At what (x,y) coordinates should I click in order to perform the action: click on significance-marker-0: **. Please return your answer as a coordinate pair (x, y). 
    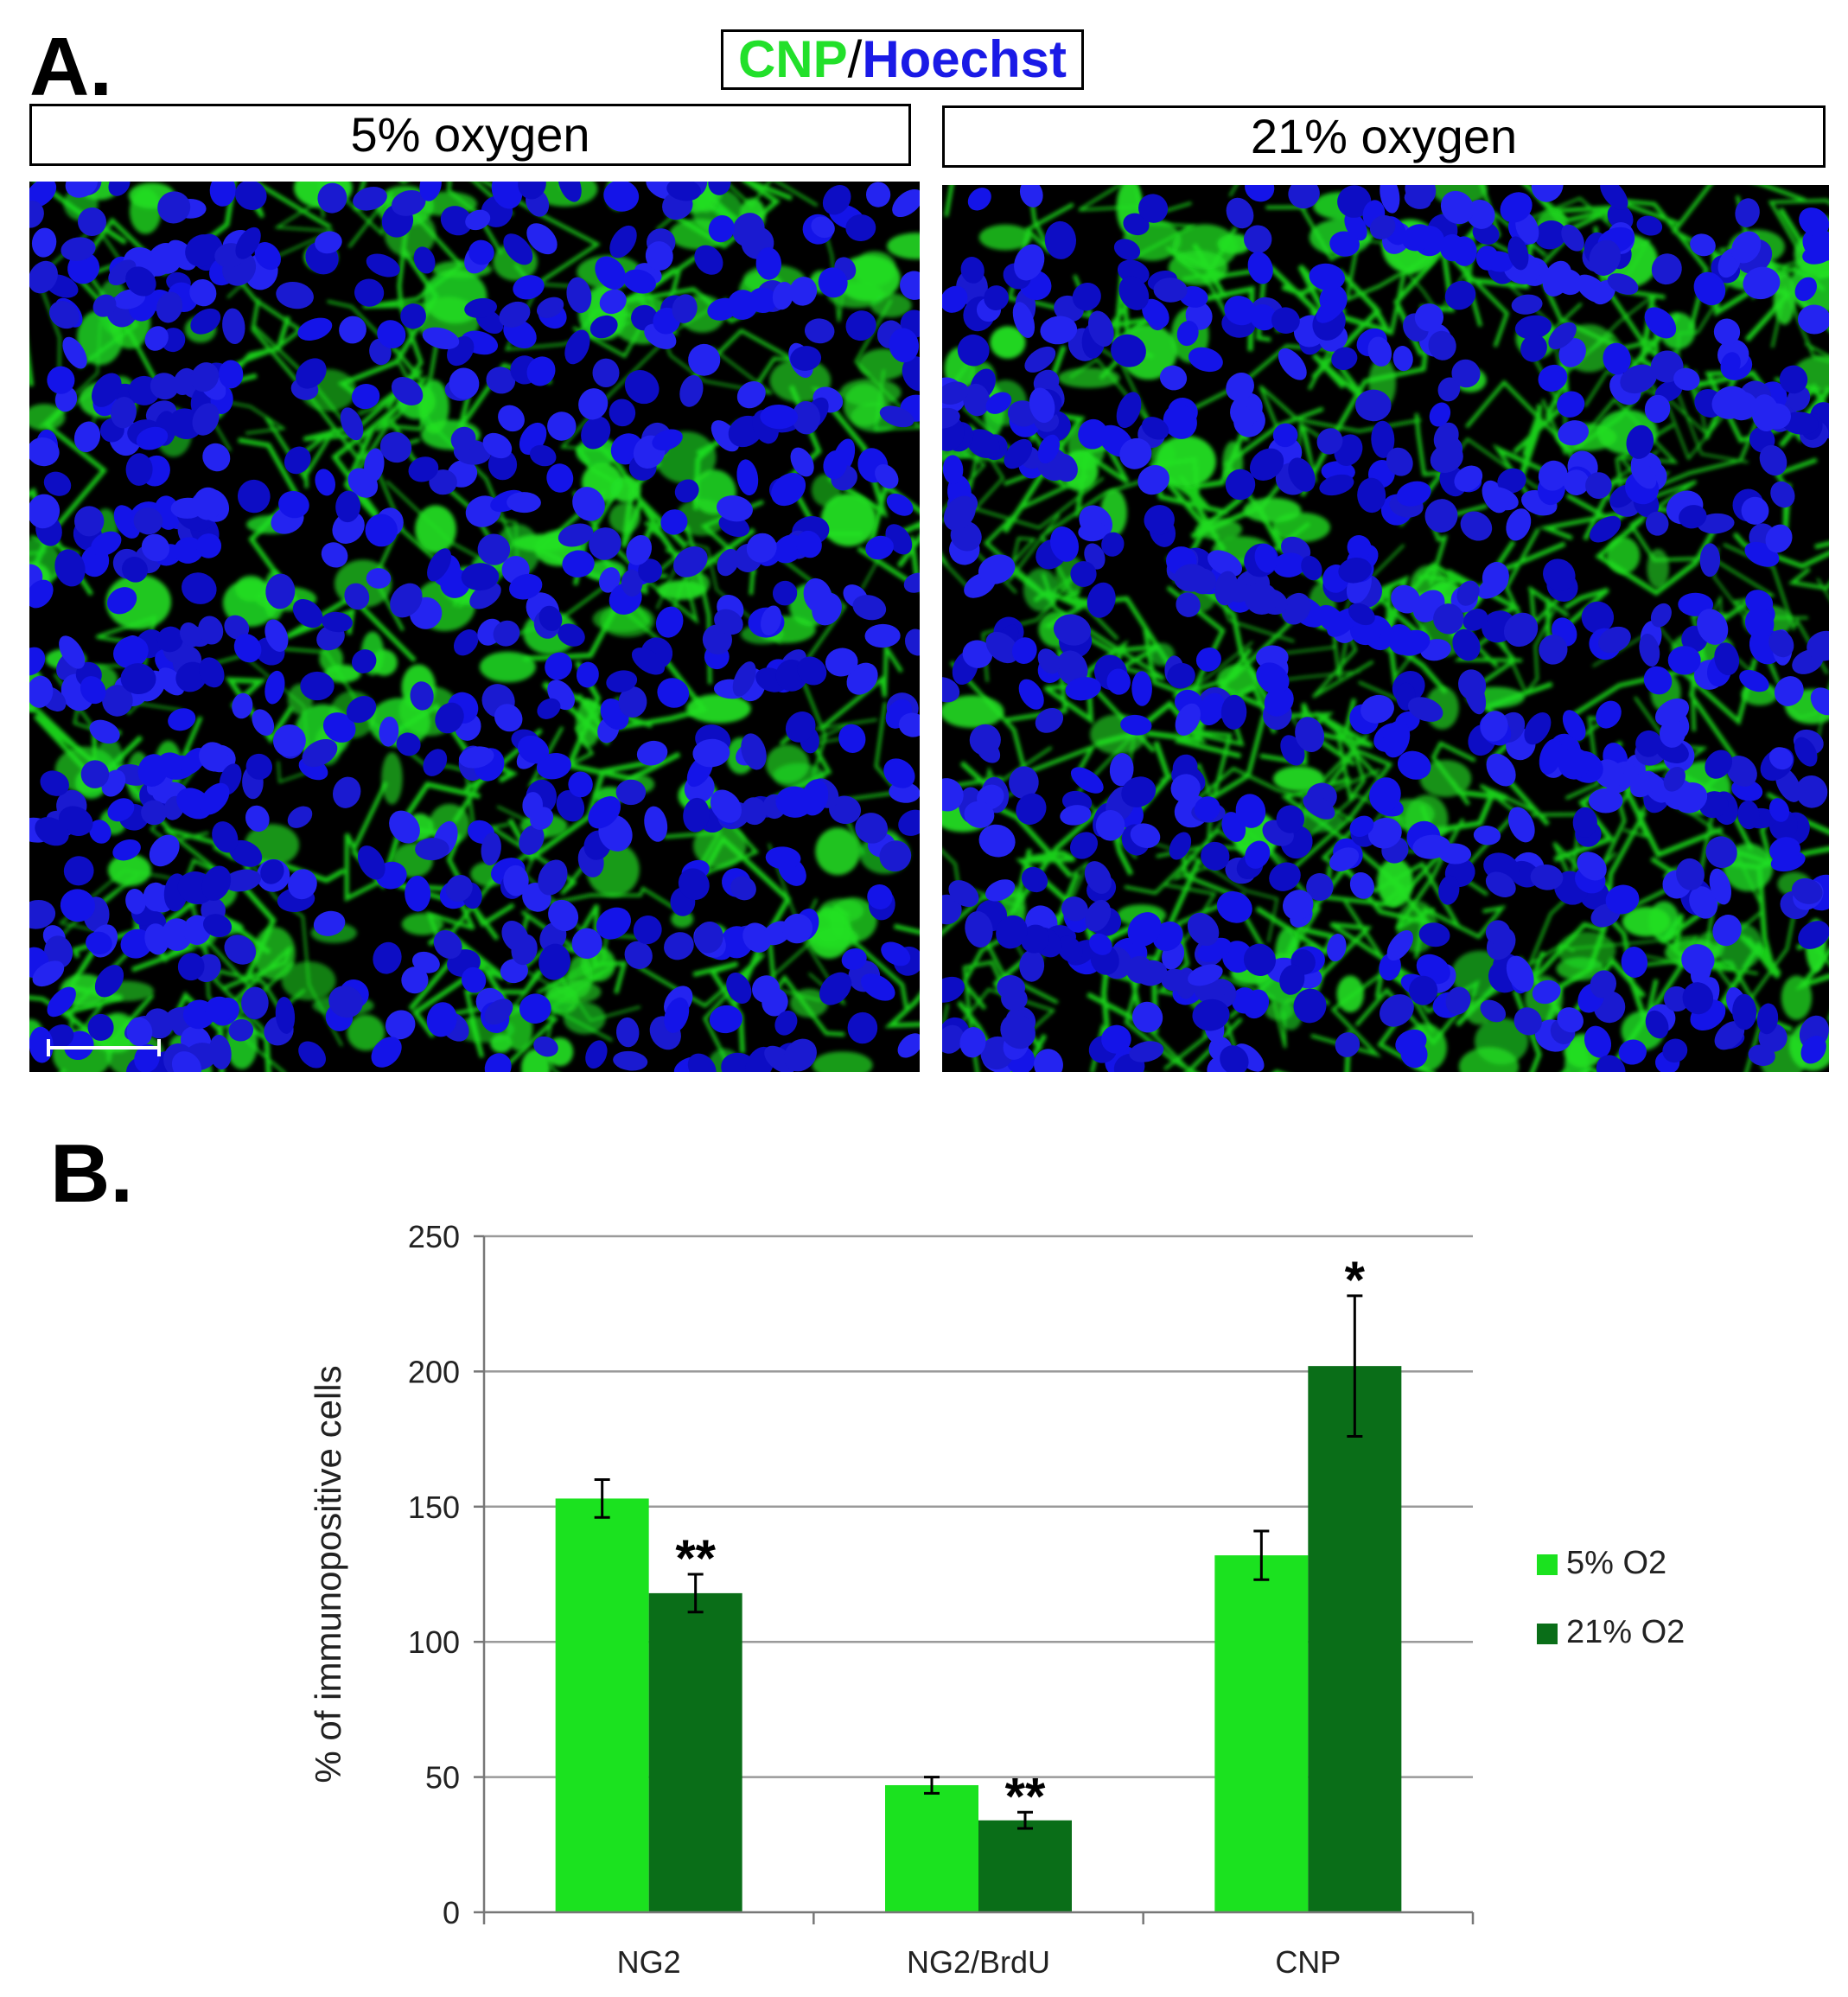
    Looking at the image, I should click on (695, 1558).